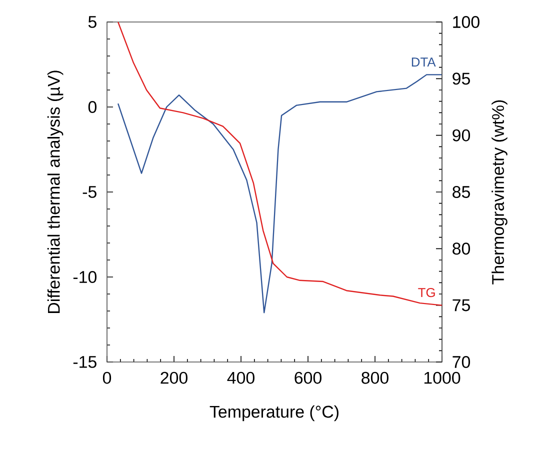 The image size is (537, 456). I want to click on y-tick-label: -15, so click(84, 362).